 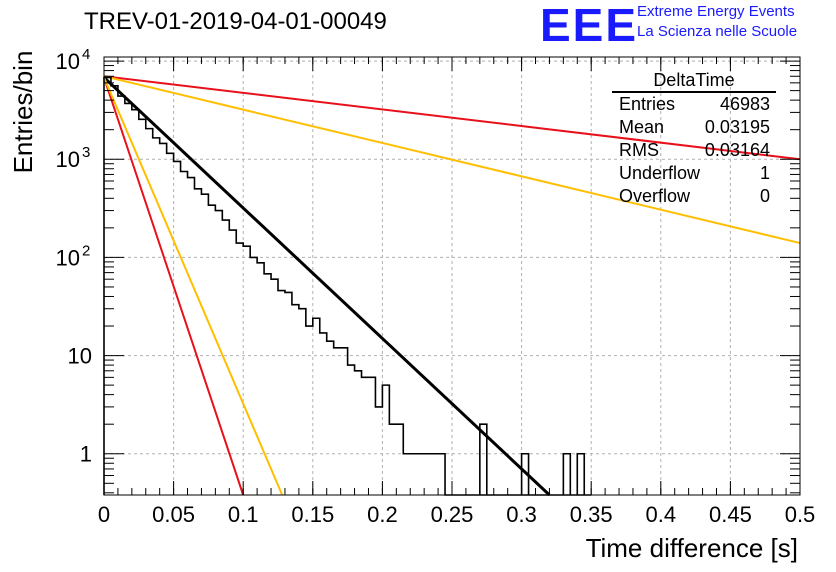 I want to click on stats-label-underflow: Underflow, so click(x=660, y=173).